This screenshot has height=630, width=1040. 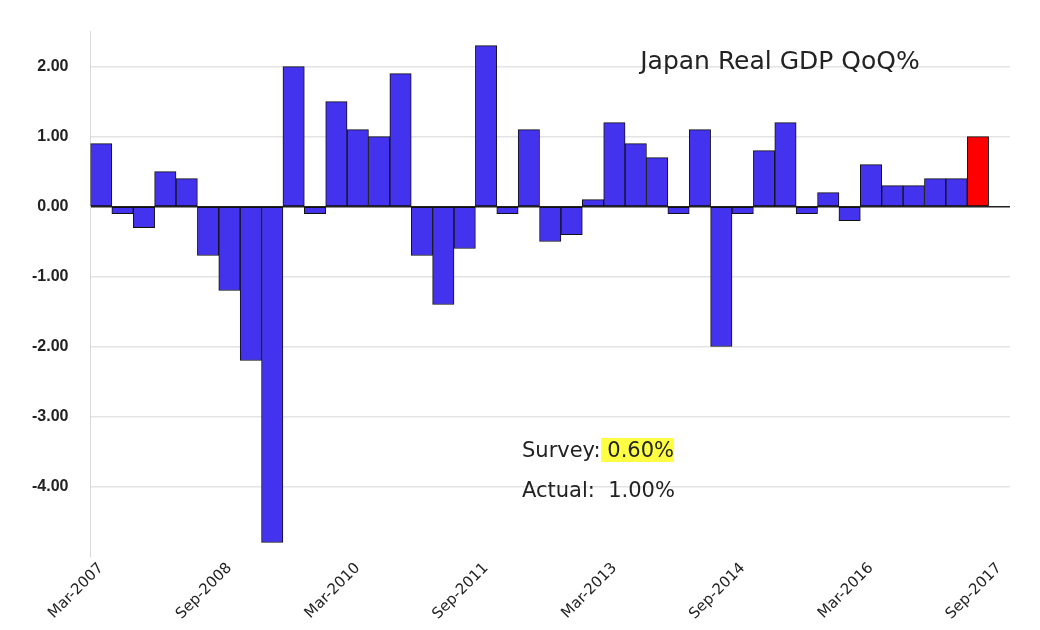 What do you see at coordinates (50, 485) in the screenshot?
I see `y-tick-label: -4.00` at bounding box center [50, 485].